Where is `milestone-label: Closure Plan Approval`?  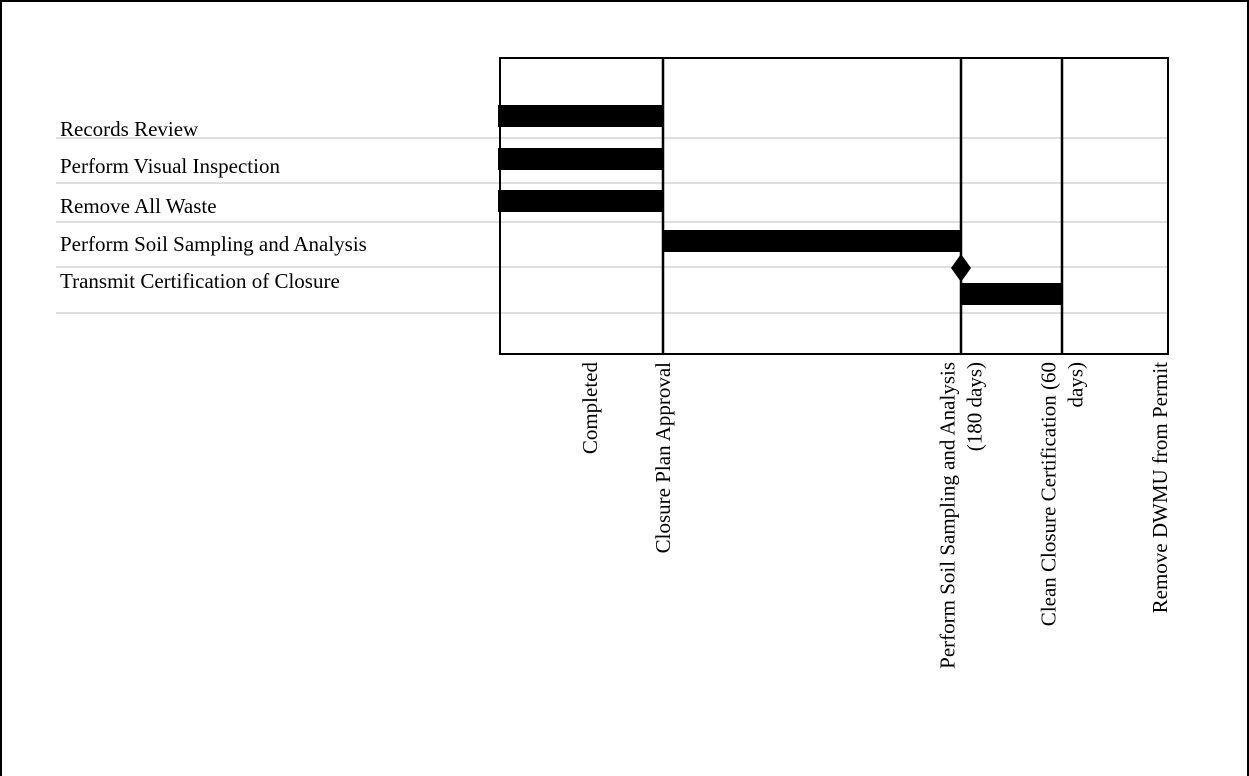 milestone-label: Closure Plan Approval is located at coordinates (663, 457).